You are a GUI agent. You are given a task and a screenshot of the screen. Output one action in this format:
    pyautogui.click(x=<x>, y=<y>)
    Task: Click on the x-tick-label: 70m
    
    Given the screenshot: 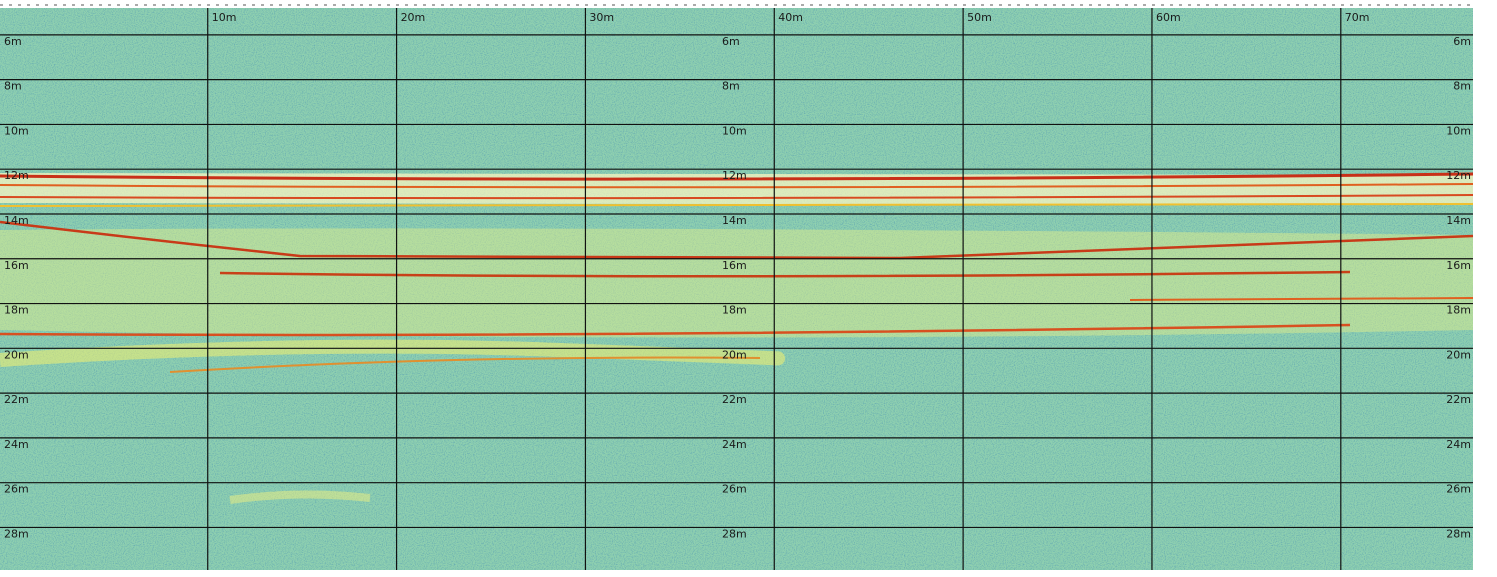 What is the action you would take?
    pyautogui.click(x=1357, y=17)
    